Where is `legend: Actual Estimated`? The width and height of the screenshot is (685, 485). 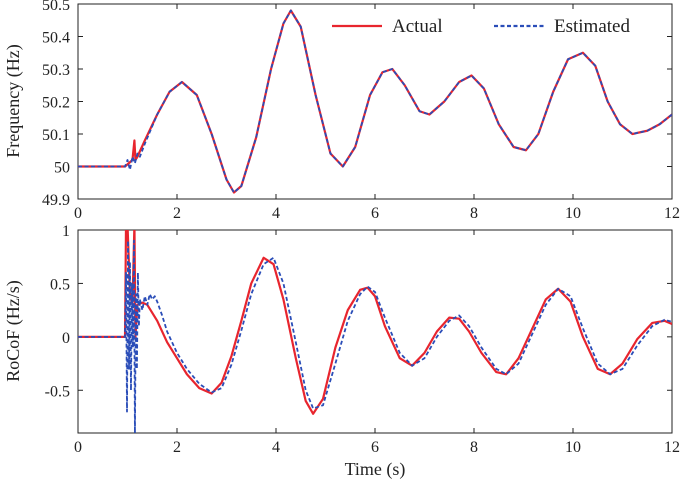
legend: Actual Estimated is located at coordinates (481, 26).